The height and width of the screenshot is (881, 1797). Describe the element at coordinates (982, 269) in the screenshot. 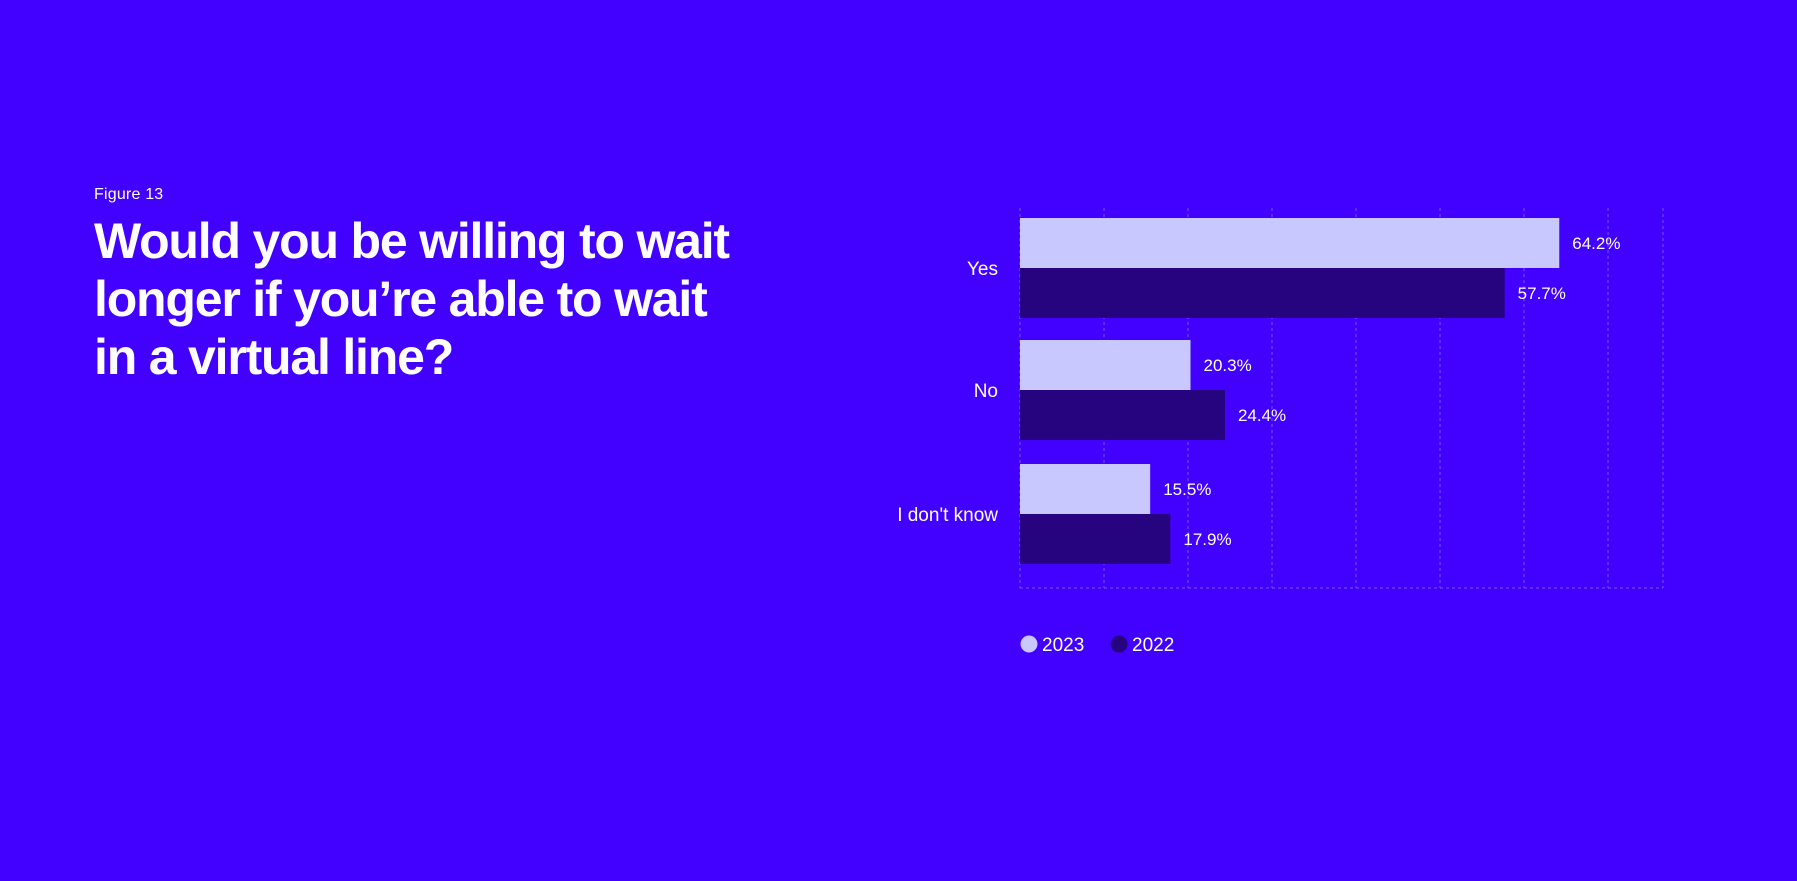

I see `category-label: Yes` at that location.